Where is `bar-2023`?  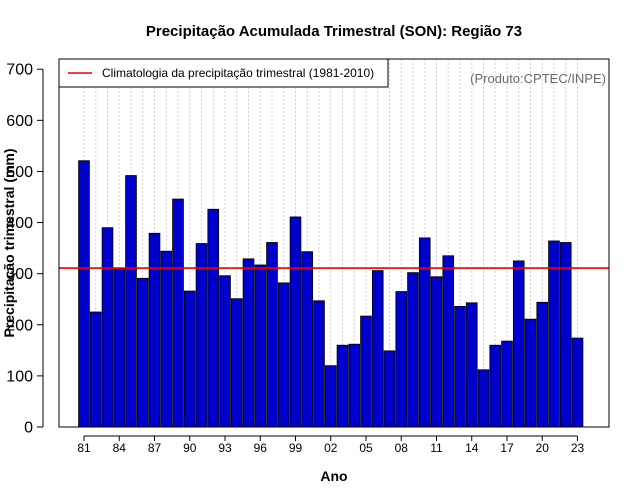
bar-2023 is located at coordinates (577, 382).